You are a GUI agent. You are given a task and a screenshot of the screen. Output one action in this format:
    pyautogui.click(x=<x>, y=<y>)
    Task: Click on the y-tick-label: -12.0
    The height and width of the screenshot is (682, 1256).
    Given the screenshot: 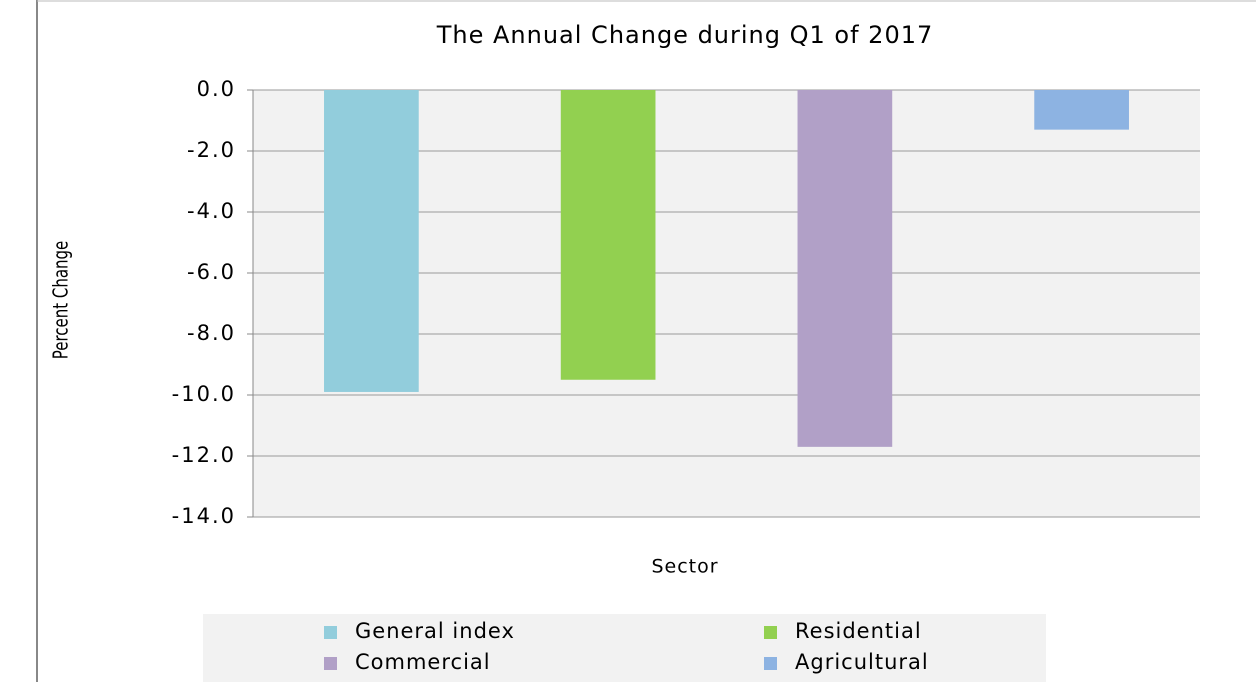 What is the action you would take?
    pyautogui.click(x=204, y=455)
    